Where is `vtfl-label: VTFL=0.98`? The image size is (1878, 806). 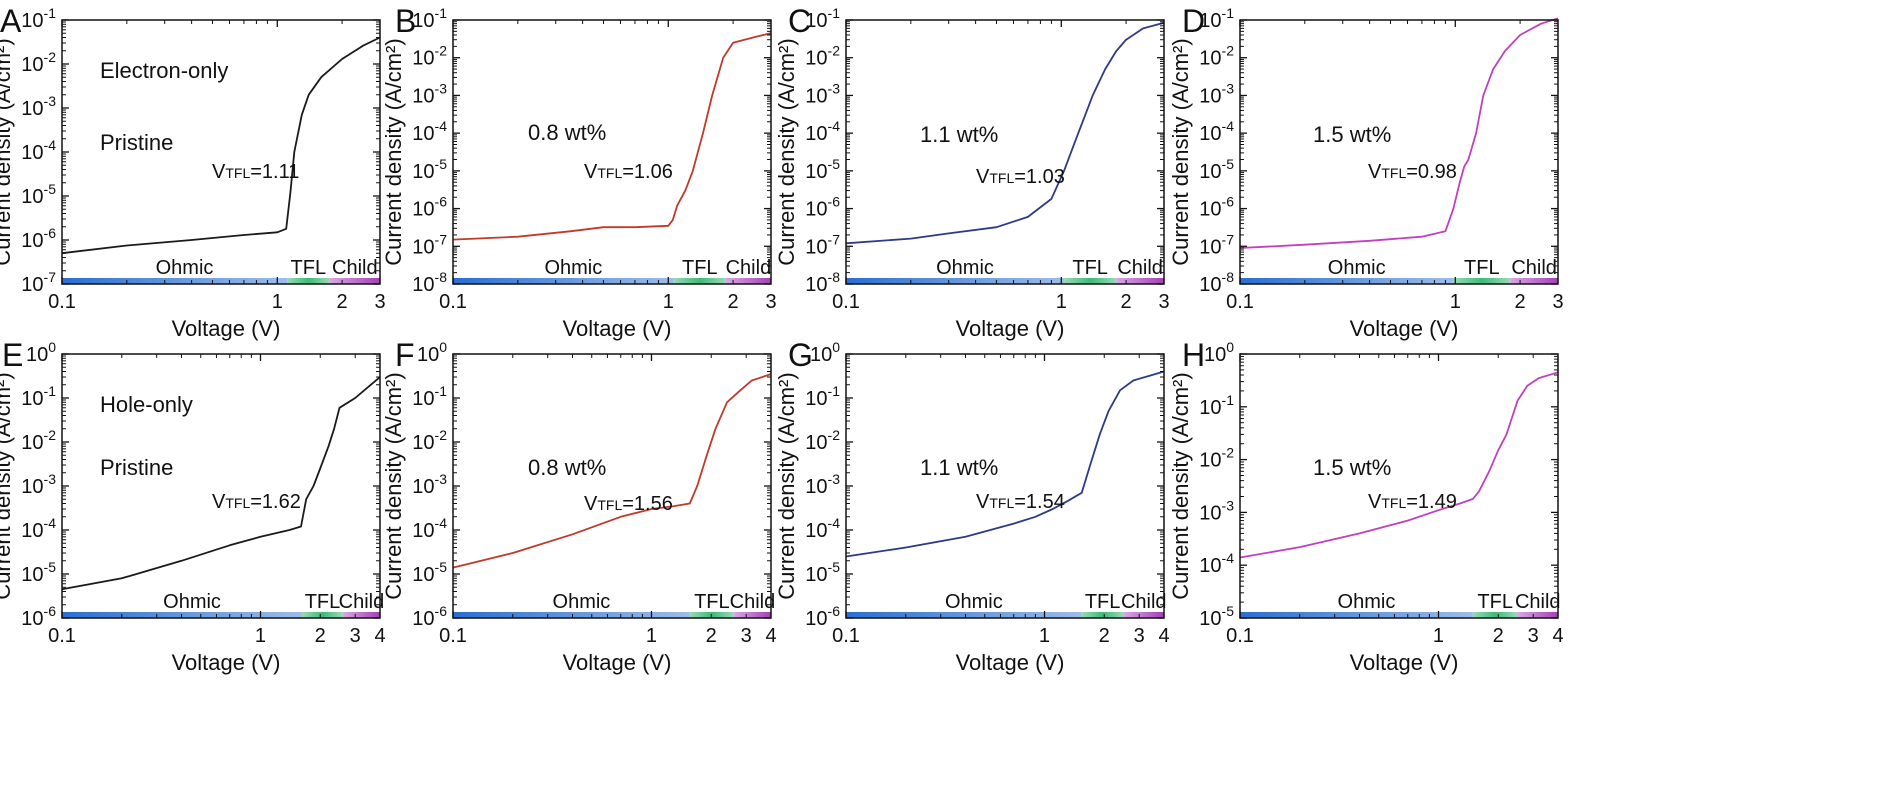 vtfl-label: VTFL=0.98 is located at coordinates (1412, 172).